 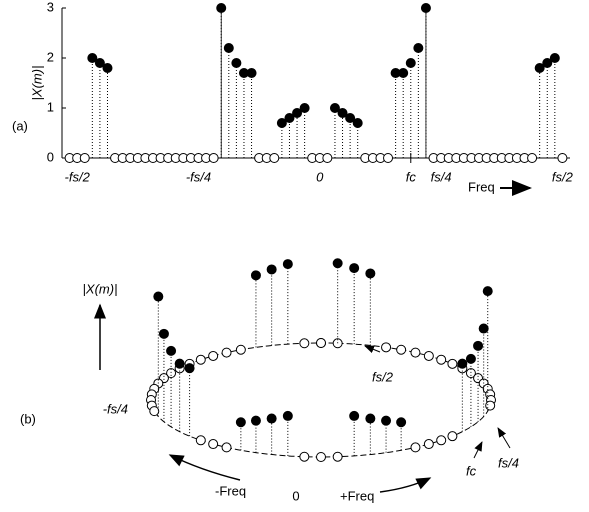 I want to click on pos-freq-arrow, so click(x=405, y=485).